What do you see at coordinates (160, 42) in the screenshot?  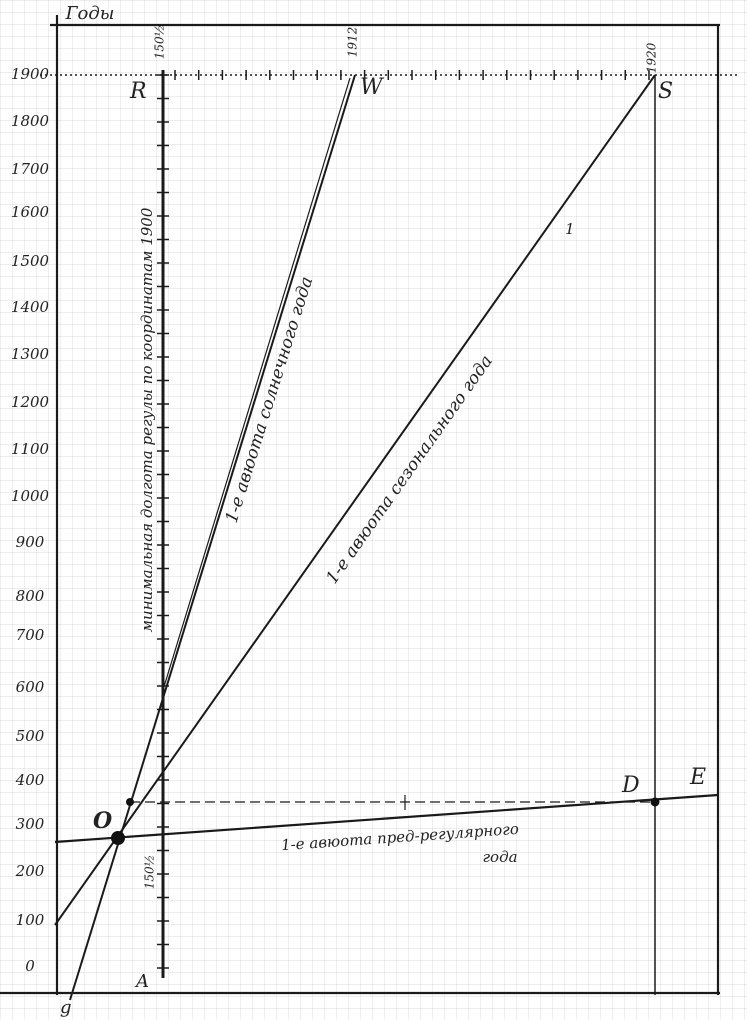 I see `top-label: 150½` at bounding box center [160, 42].